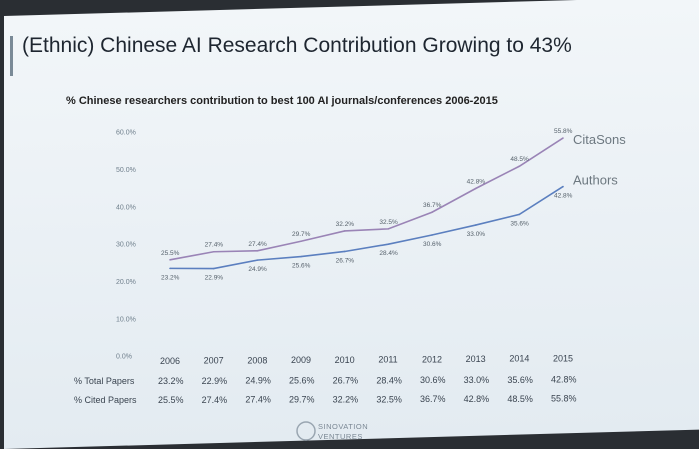 Image resolution: width=699 pixels, height=449 pixels. I want to click on table-cell: 33.0%, so click(477, 380).